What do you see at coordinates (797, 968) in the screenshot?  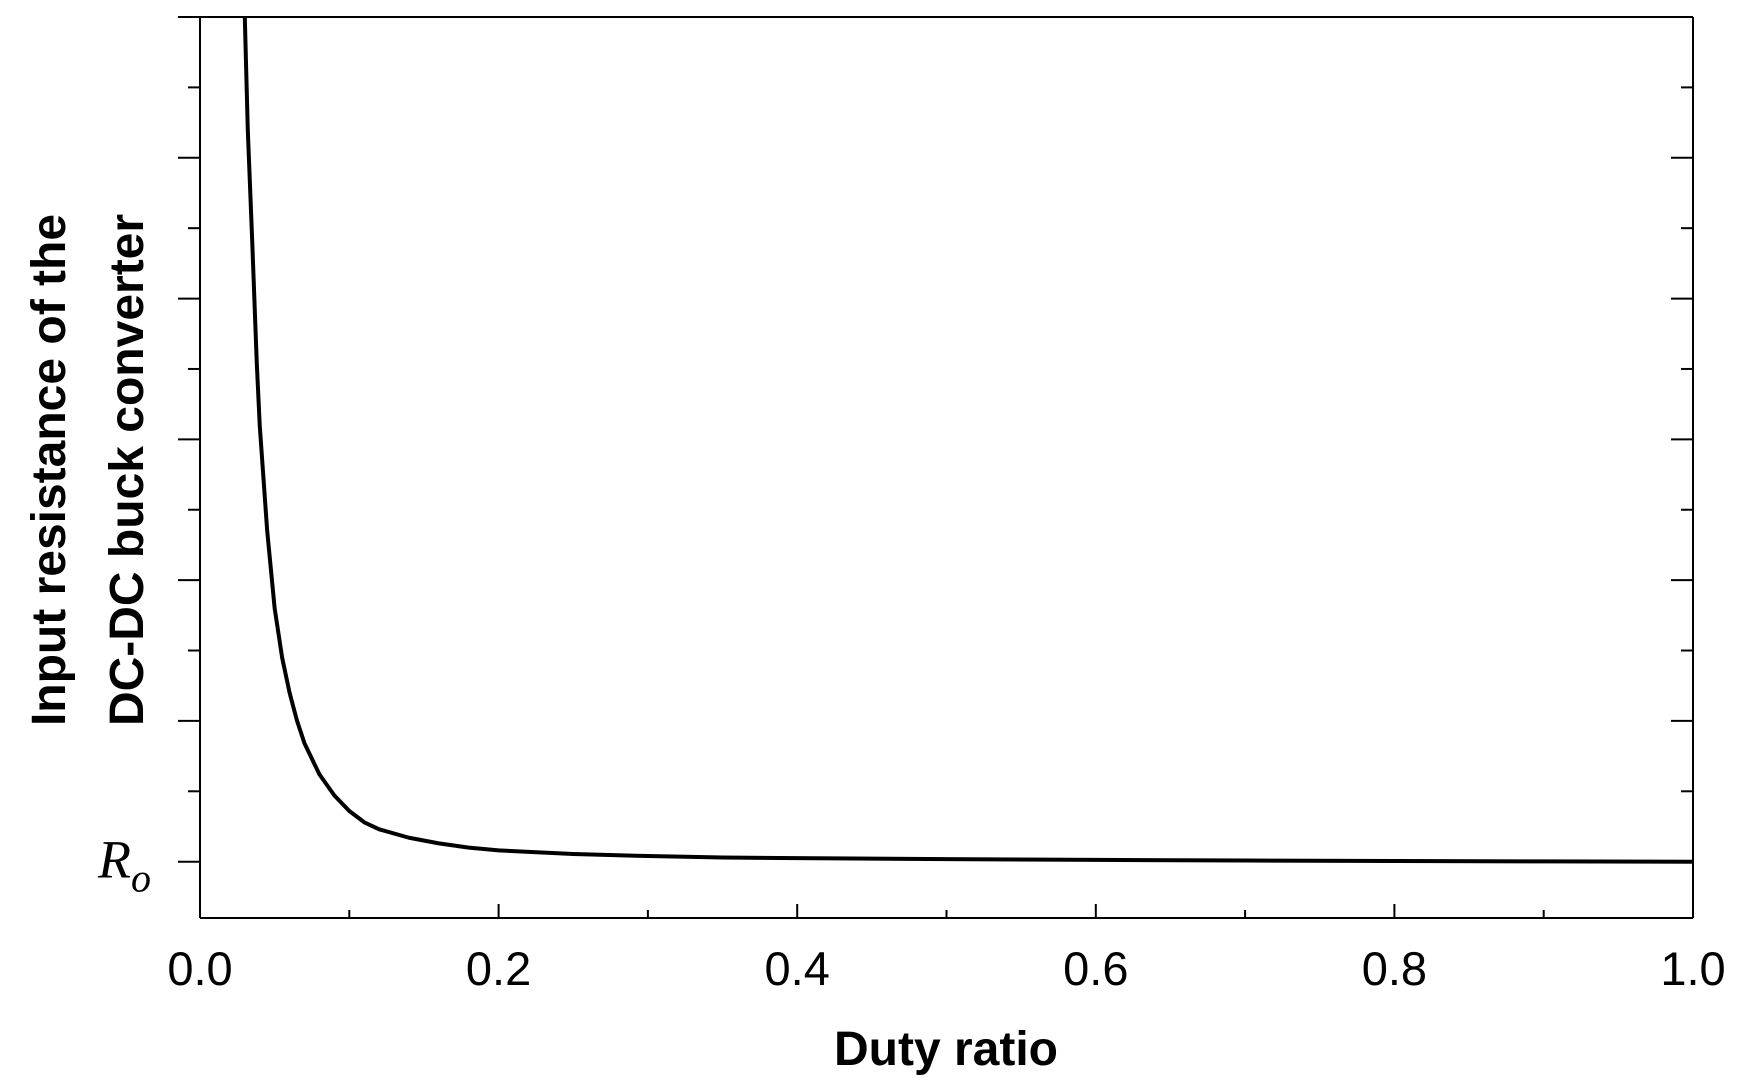 I see `x-tick-label: 0.4` at bounding box center [797, 968].